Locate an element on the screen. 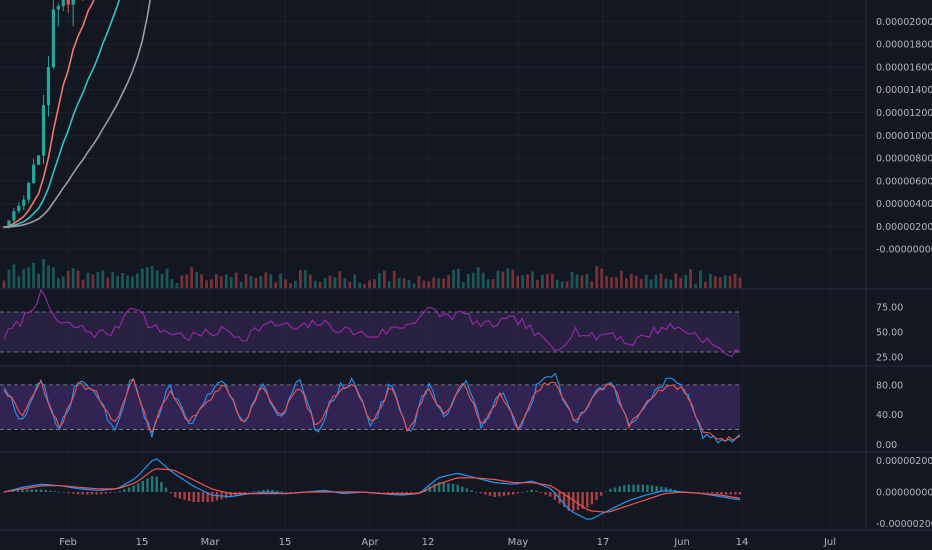 The height and width of the screenshot is (550, 932). stochastic-axis: 80.00 40.00 0.00 is located at coordinates (889, 415).